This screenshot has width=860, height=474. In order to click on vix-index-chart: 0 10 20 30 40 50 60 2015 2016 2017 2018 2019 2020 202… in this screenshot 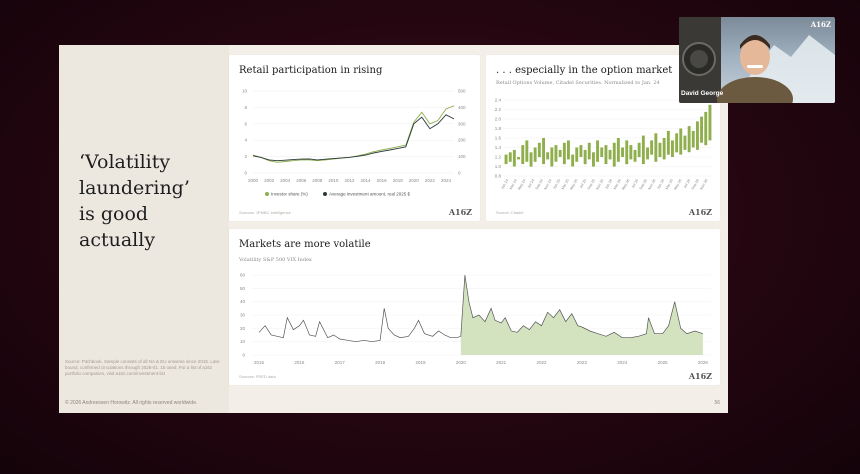, I will do `click(475, 319)`.